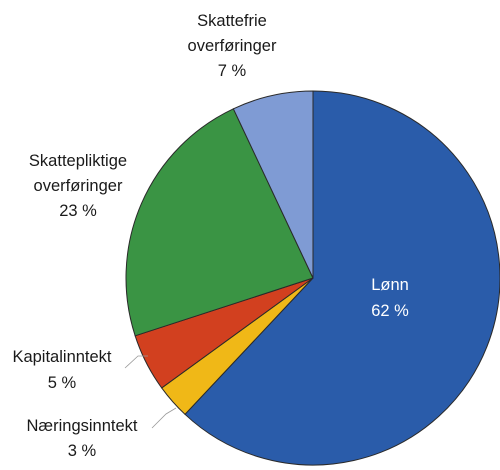 This screenshot has height=470, width=500. I want to click on label-lonn: Lønn 62 %, so click(390, 298).